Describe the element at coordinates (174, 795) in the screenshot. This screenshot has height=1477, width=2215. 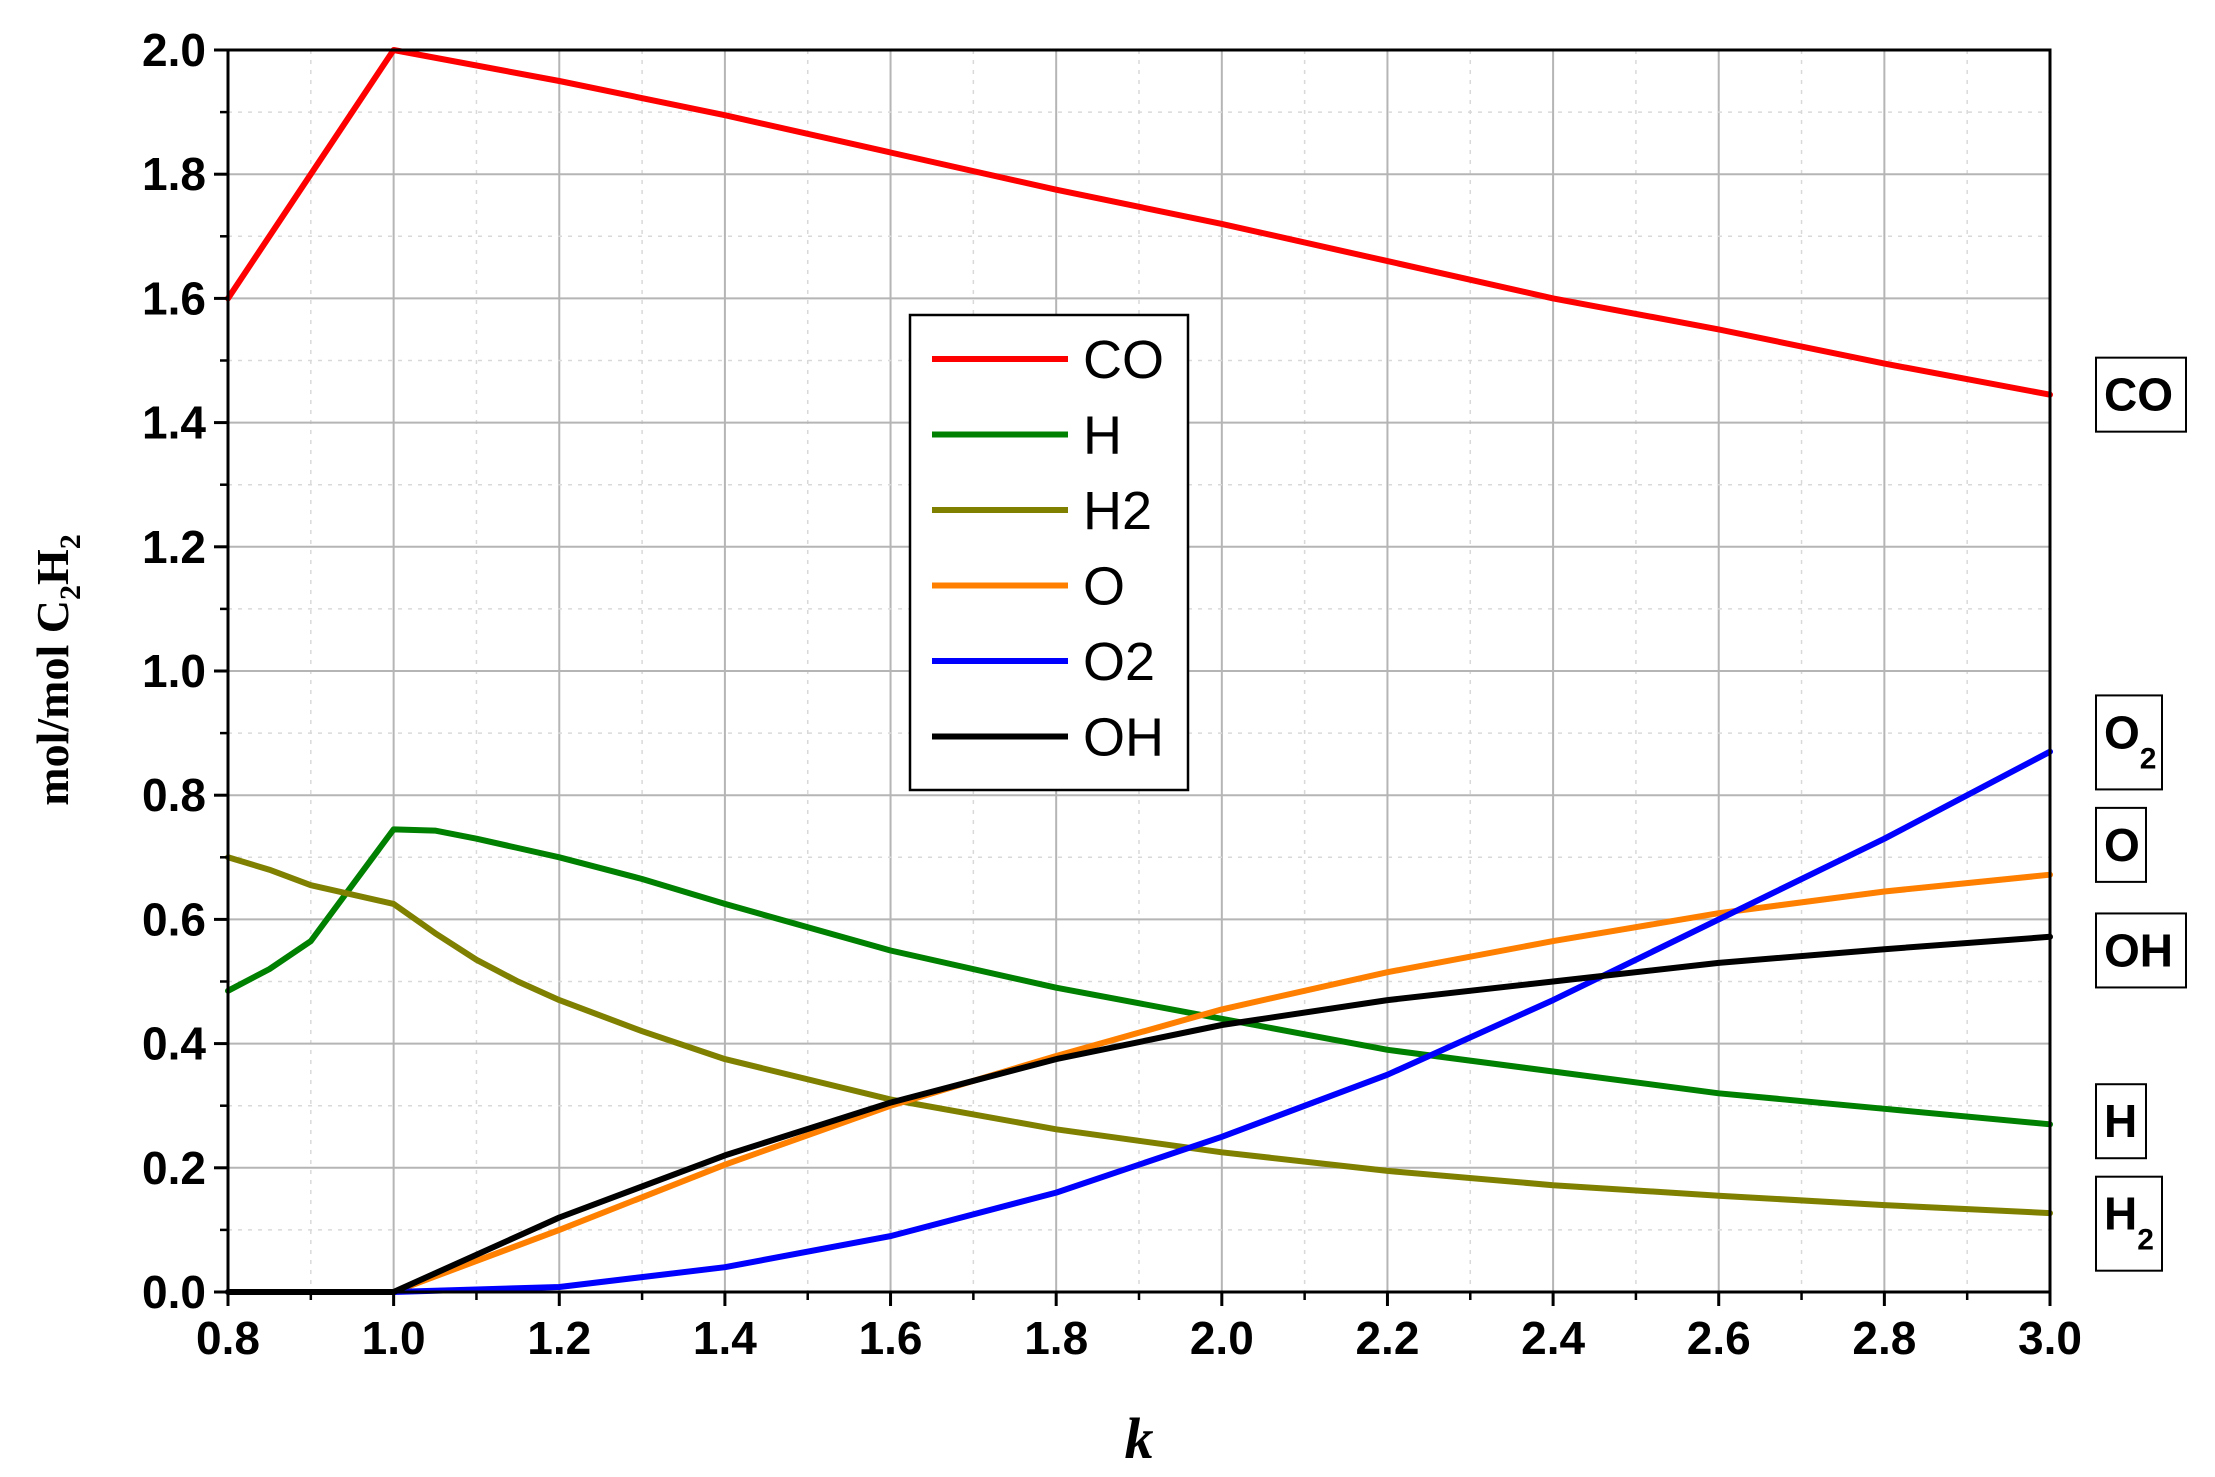
I see `y-tick-label: 0.8` at that location.